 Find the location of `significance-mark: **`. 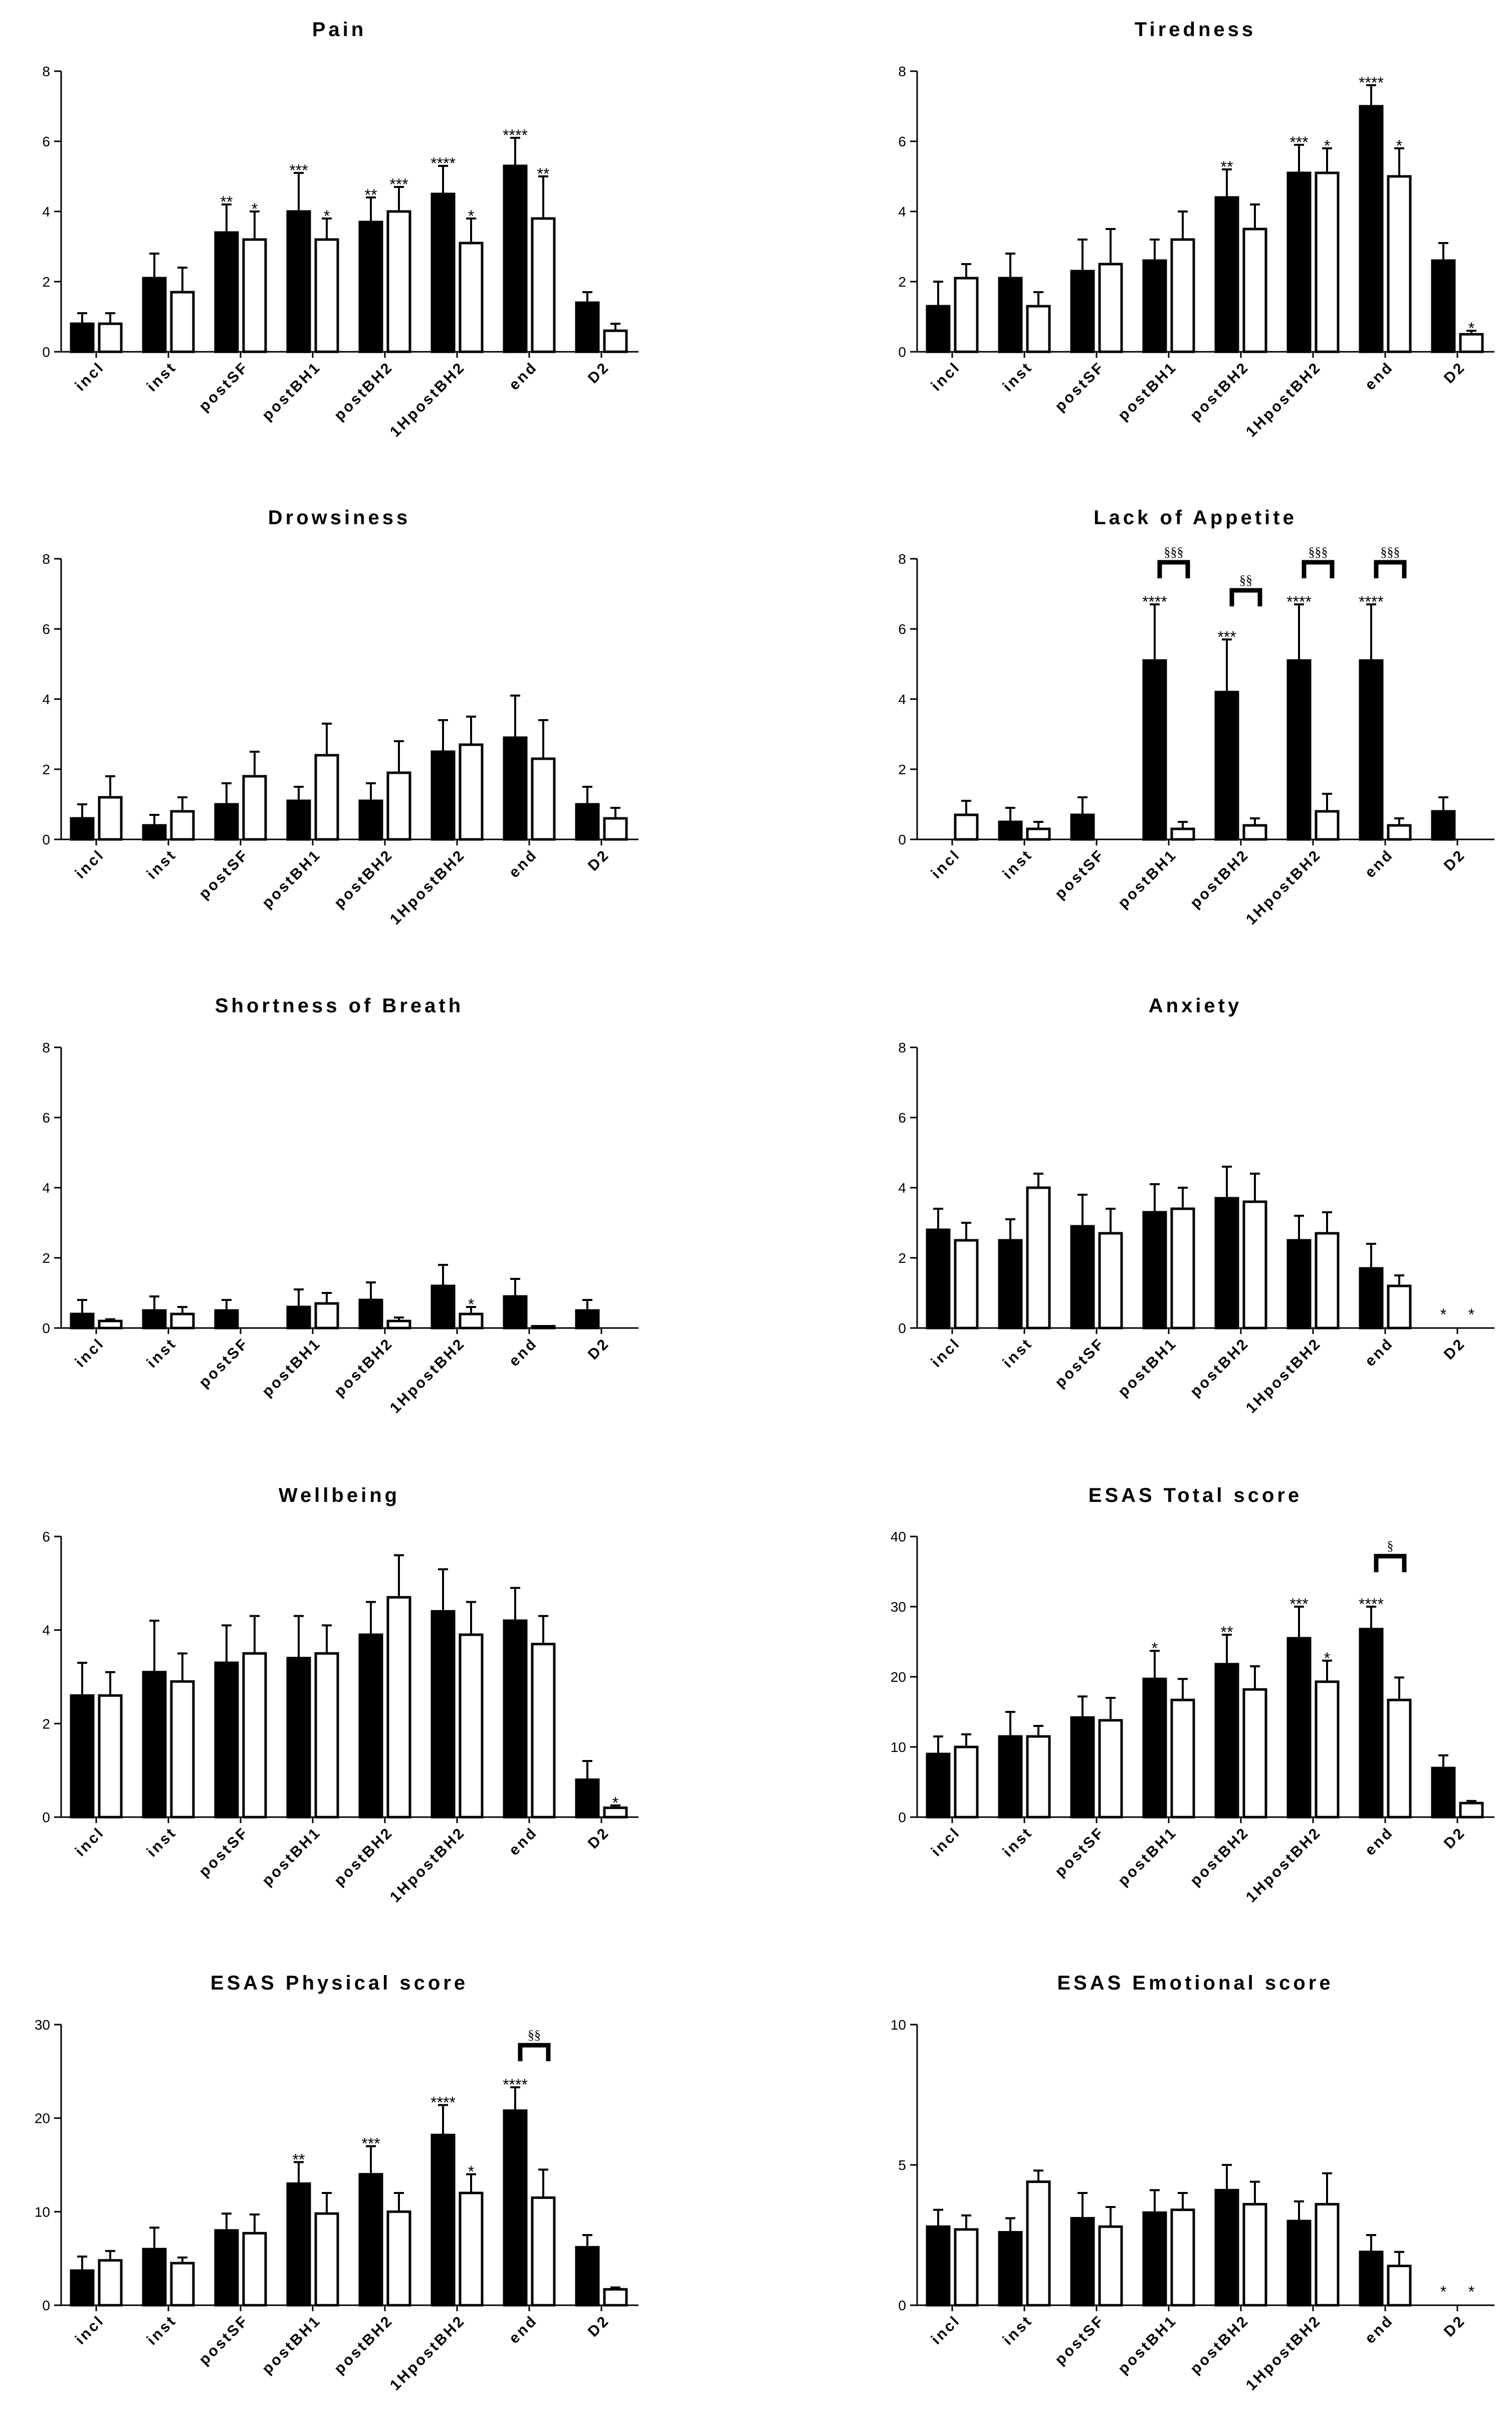

significance-mark: ** is located at coordinates (1227, 167).